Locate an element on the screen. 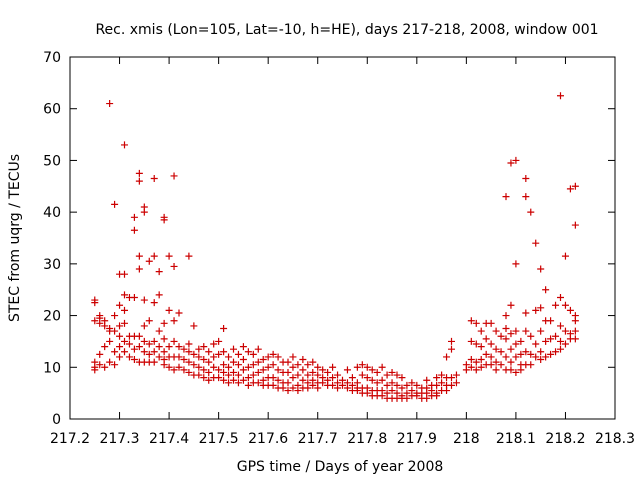 Image resolution: width=640 pixels, height=480 pixels. x-tick-label: 218.3 is located at coordinates (615, 439).